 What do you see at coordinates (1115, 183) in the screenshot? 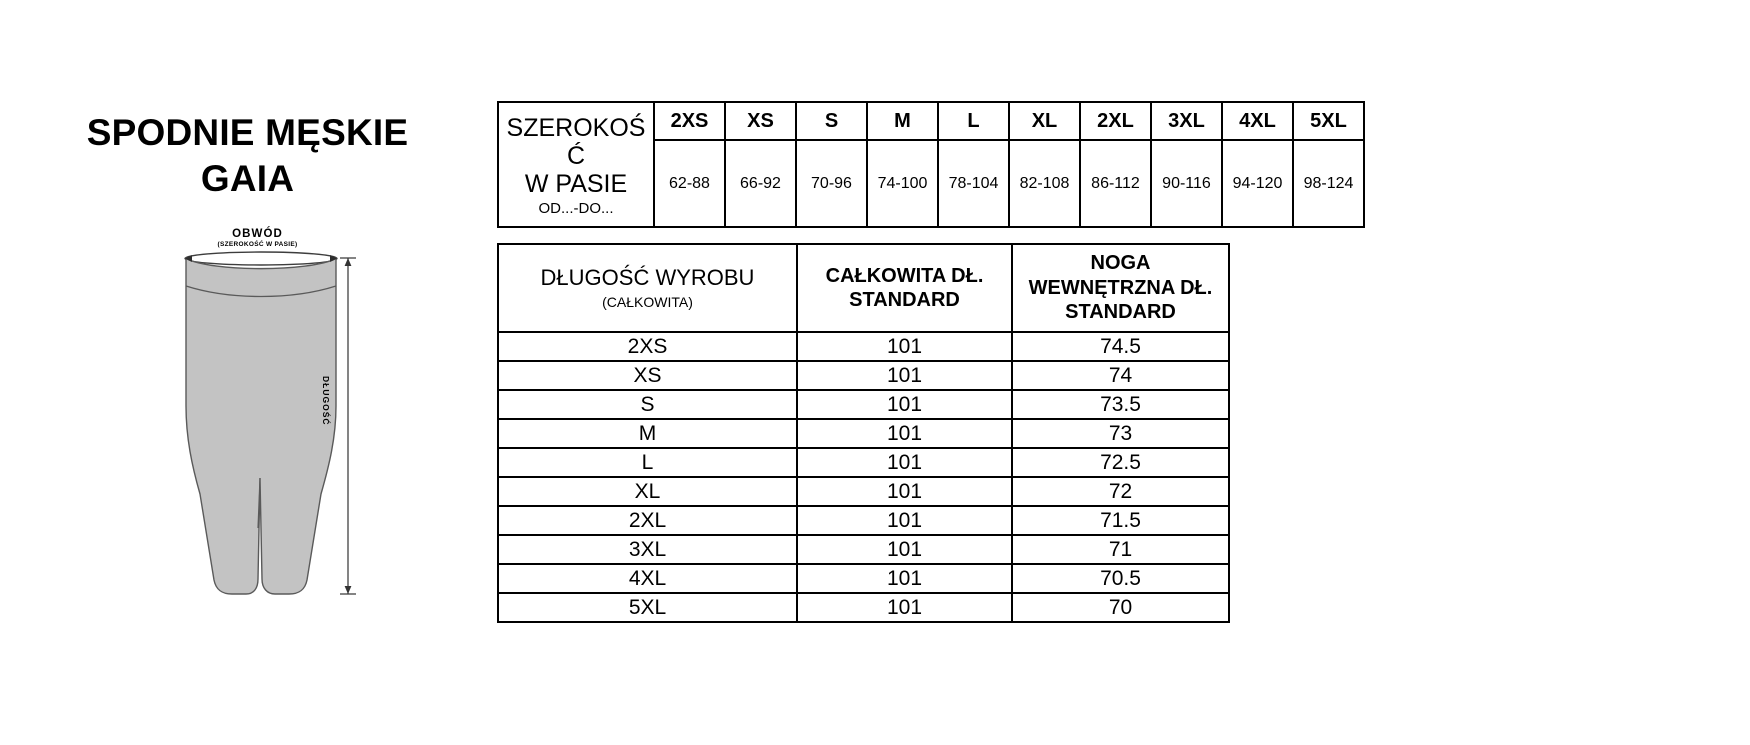
I see `waist-value-cell: 86-112` at bounding box center [1115, 183].